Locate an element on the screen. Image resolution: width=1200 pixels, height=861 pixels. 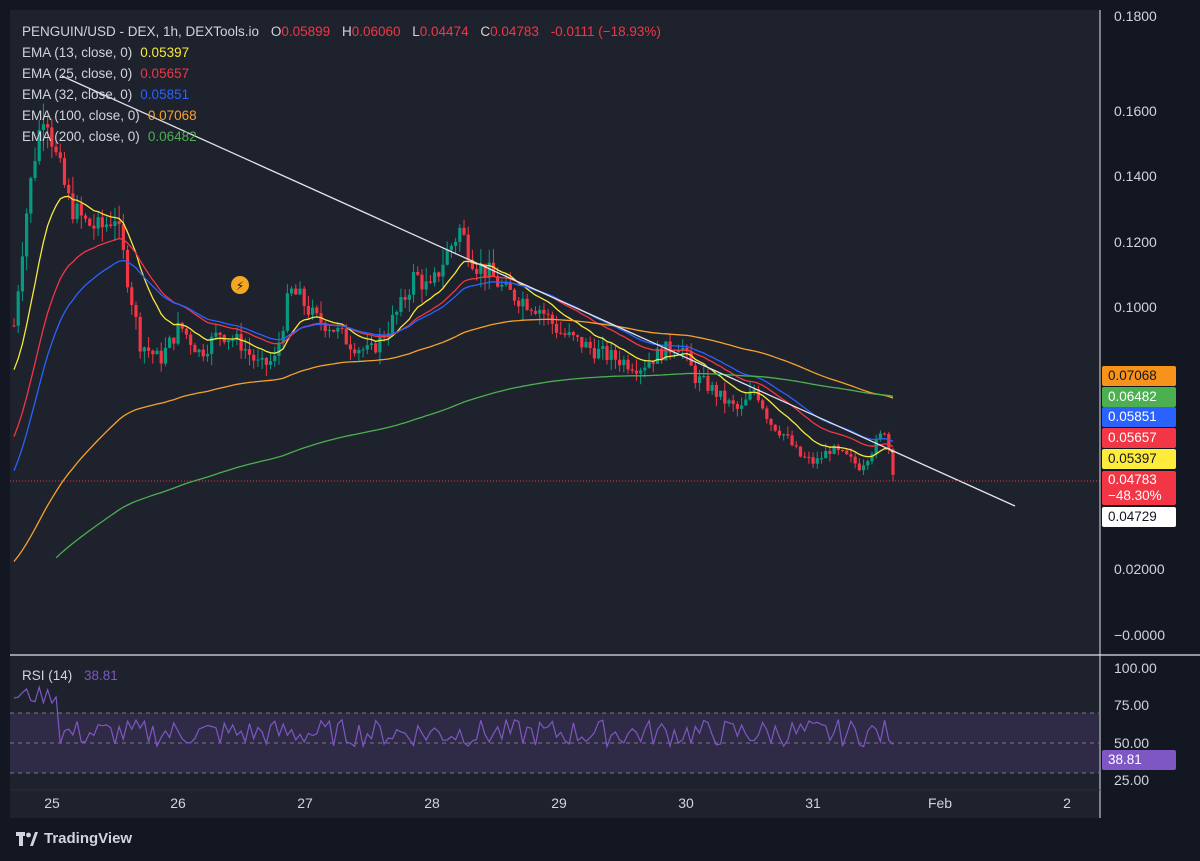
y-tick-label: 0.1000 is located at coordinates (1135, 307).